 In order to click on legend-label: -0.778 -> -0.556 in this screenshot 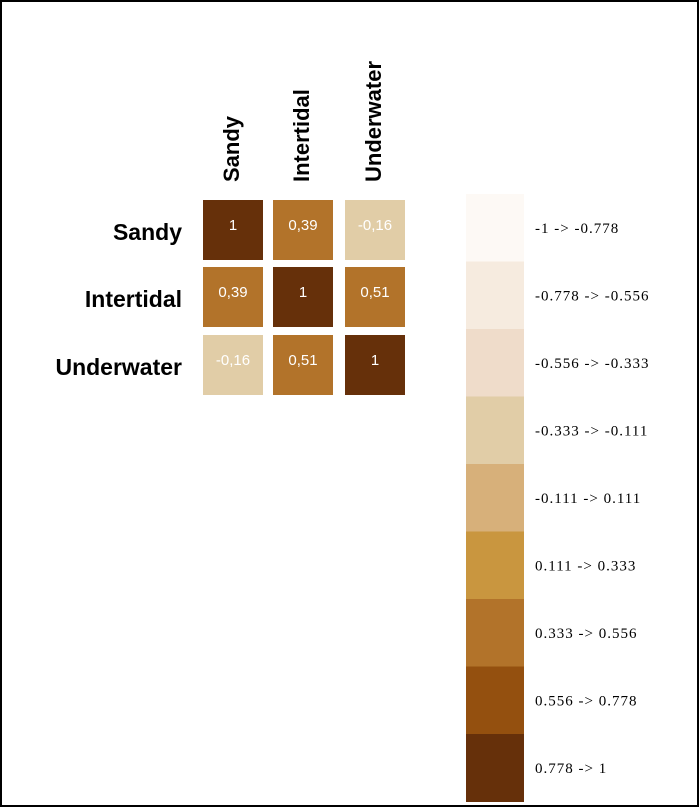, I will do `click(592, 296)`.